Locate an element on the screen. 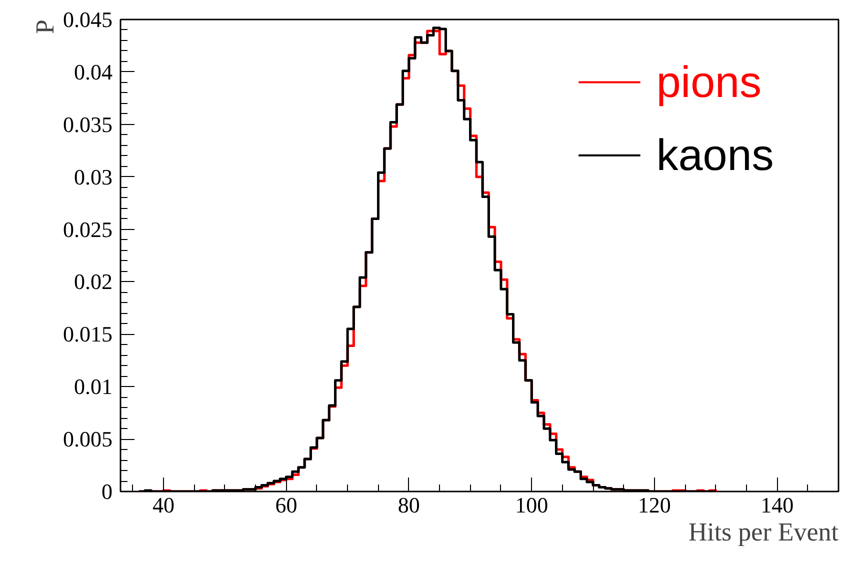 The height and width of the screenshot is (567, 852). y-tick-label: 0.035 is located at coordinates (87, 124).